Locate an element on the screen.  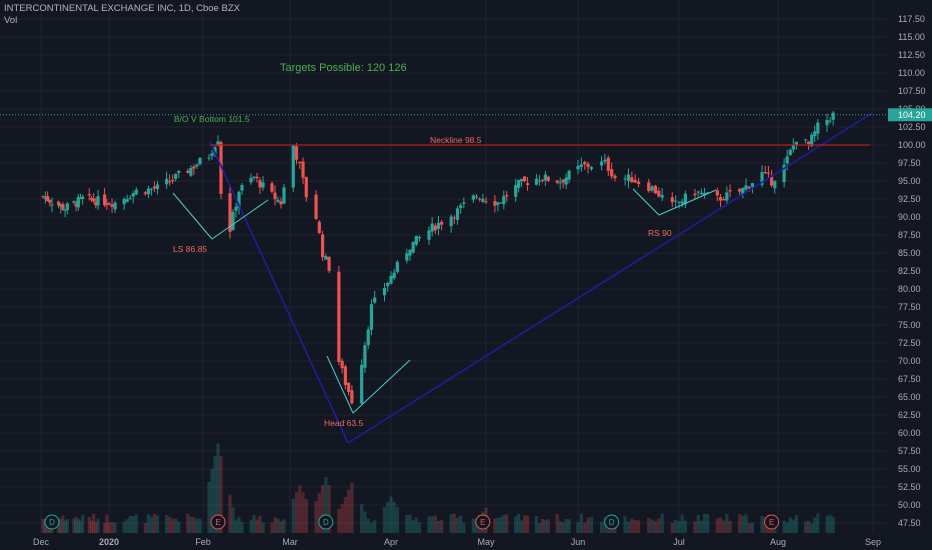
price-tick-label: 115.00 is located at coordinates (911, 37).